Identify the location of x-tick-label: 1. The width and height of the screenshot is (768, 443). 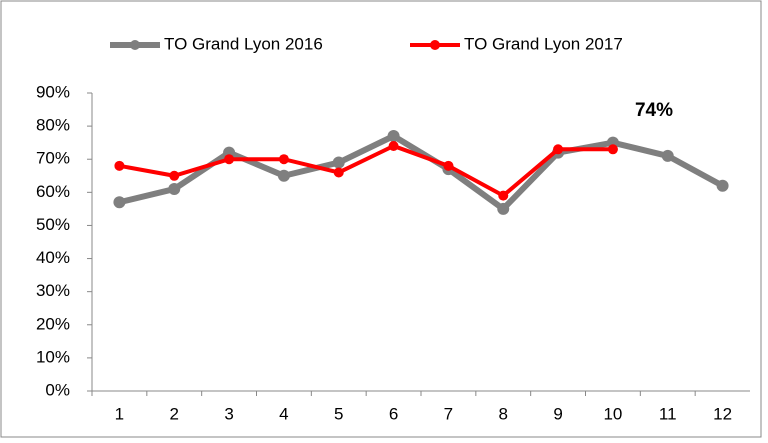
(119, 413).